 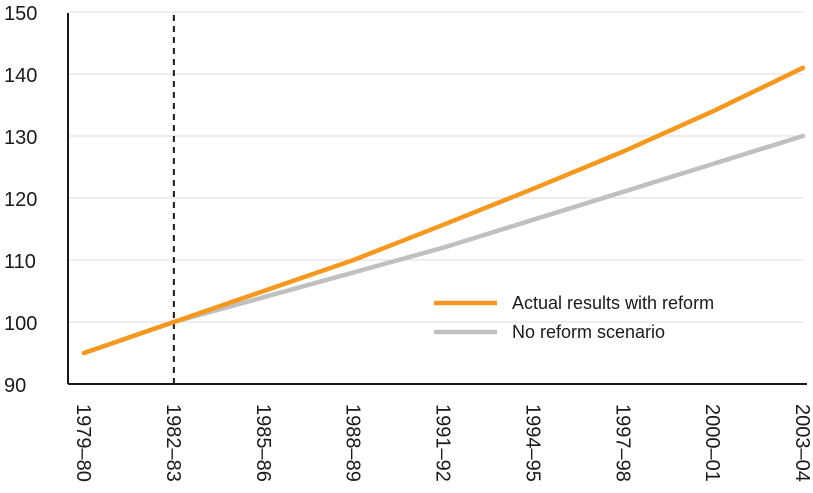 What do you see at coordinates (532, 443) in the screenshot?
I see `x-tick-label: 1994–95` at bounding box center [532, 443].